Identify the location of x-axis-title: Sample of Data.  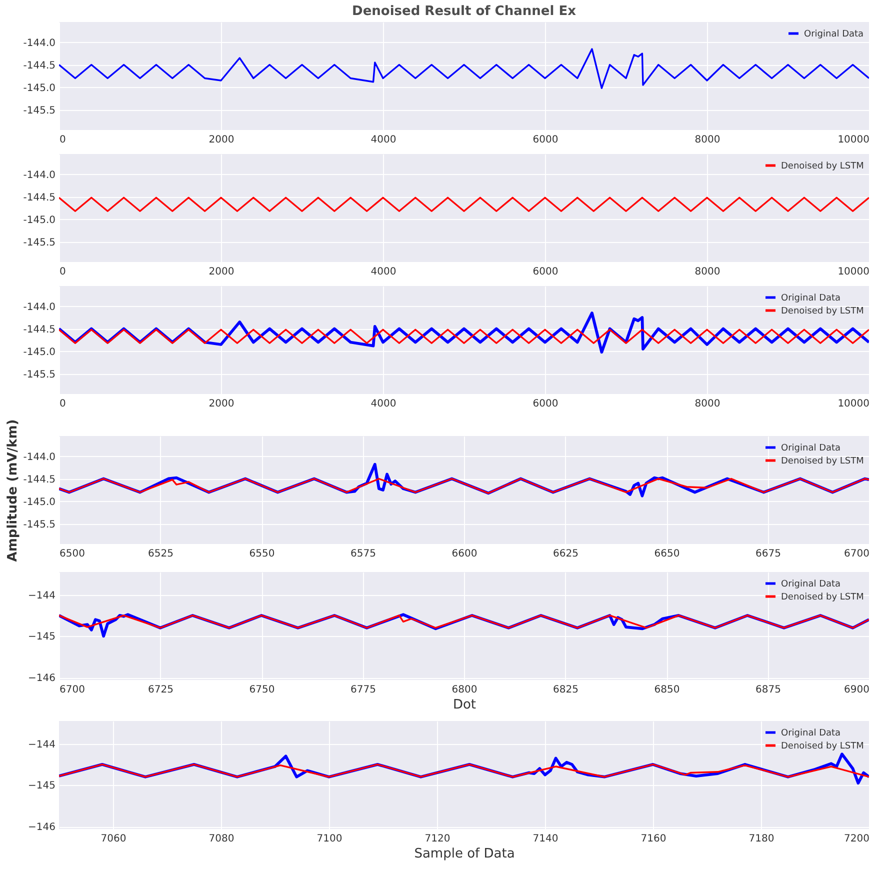
(464, 854).